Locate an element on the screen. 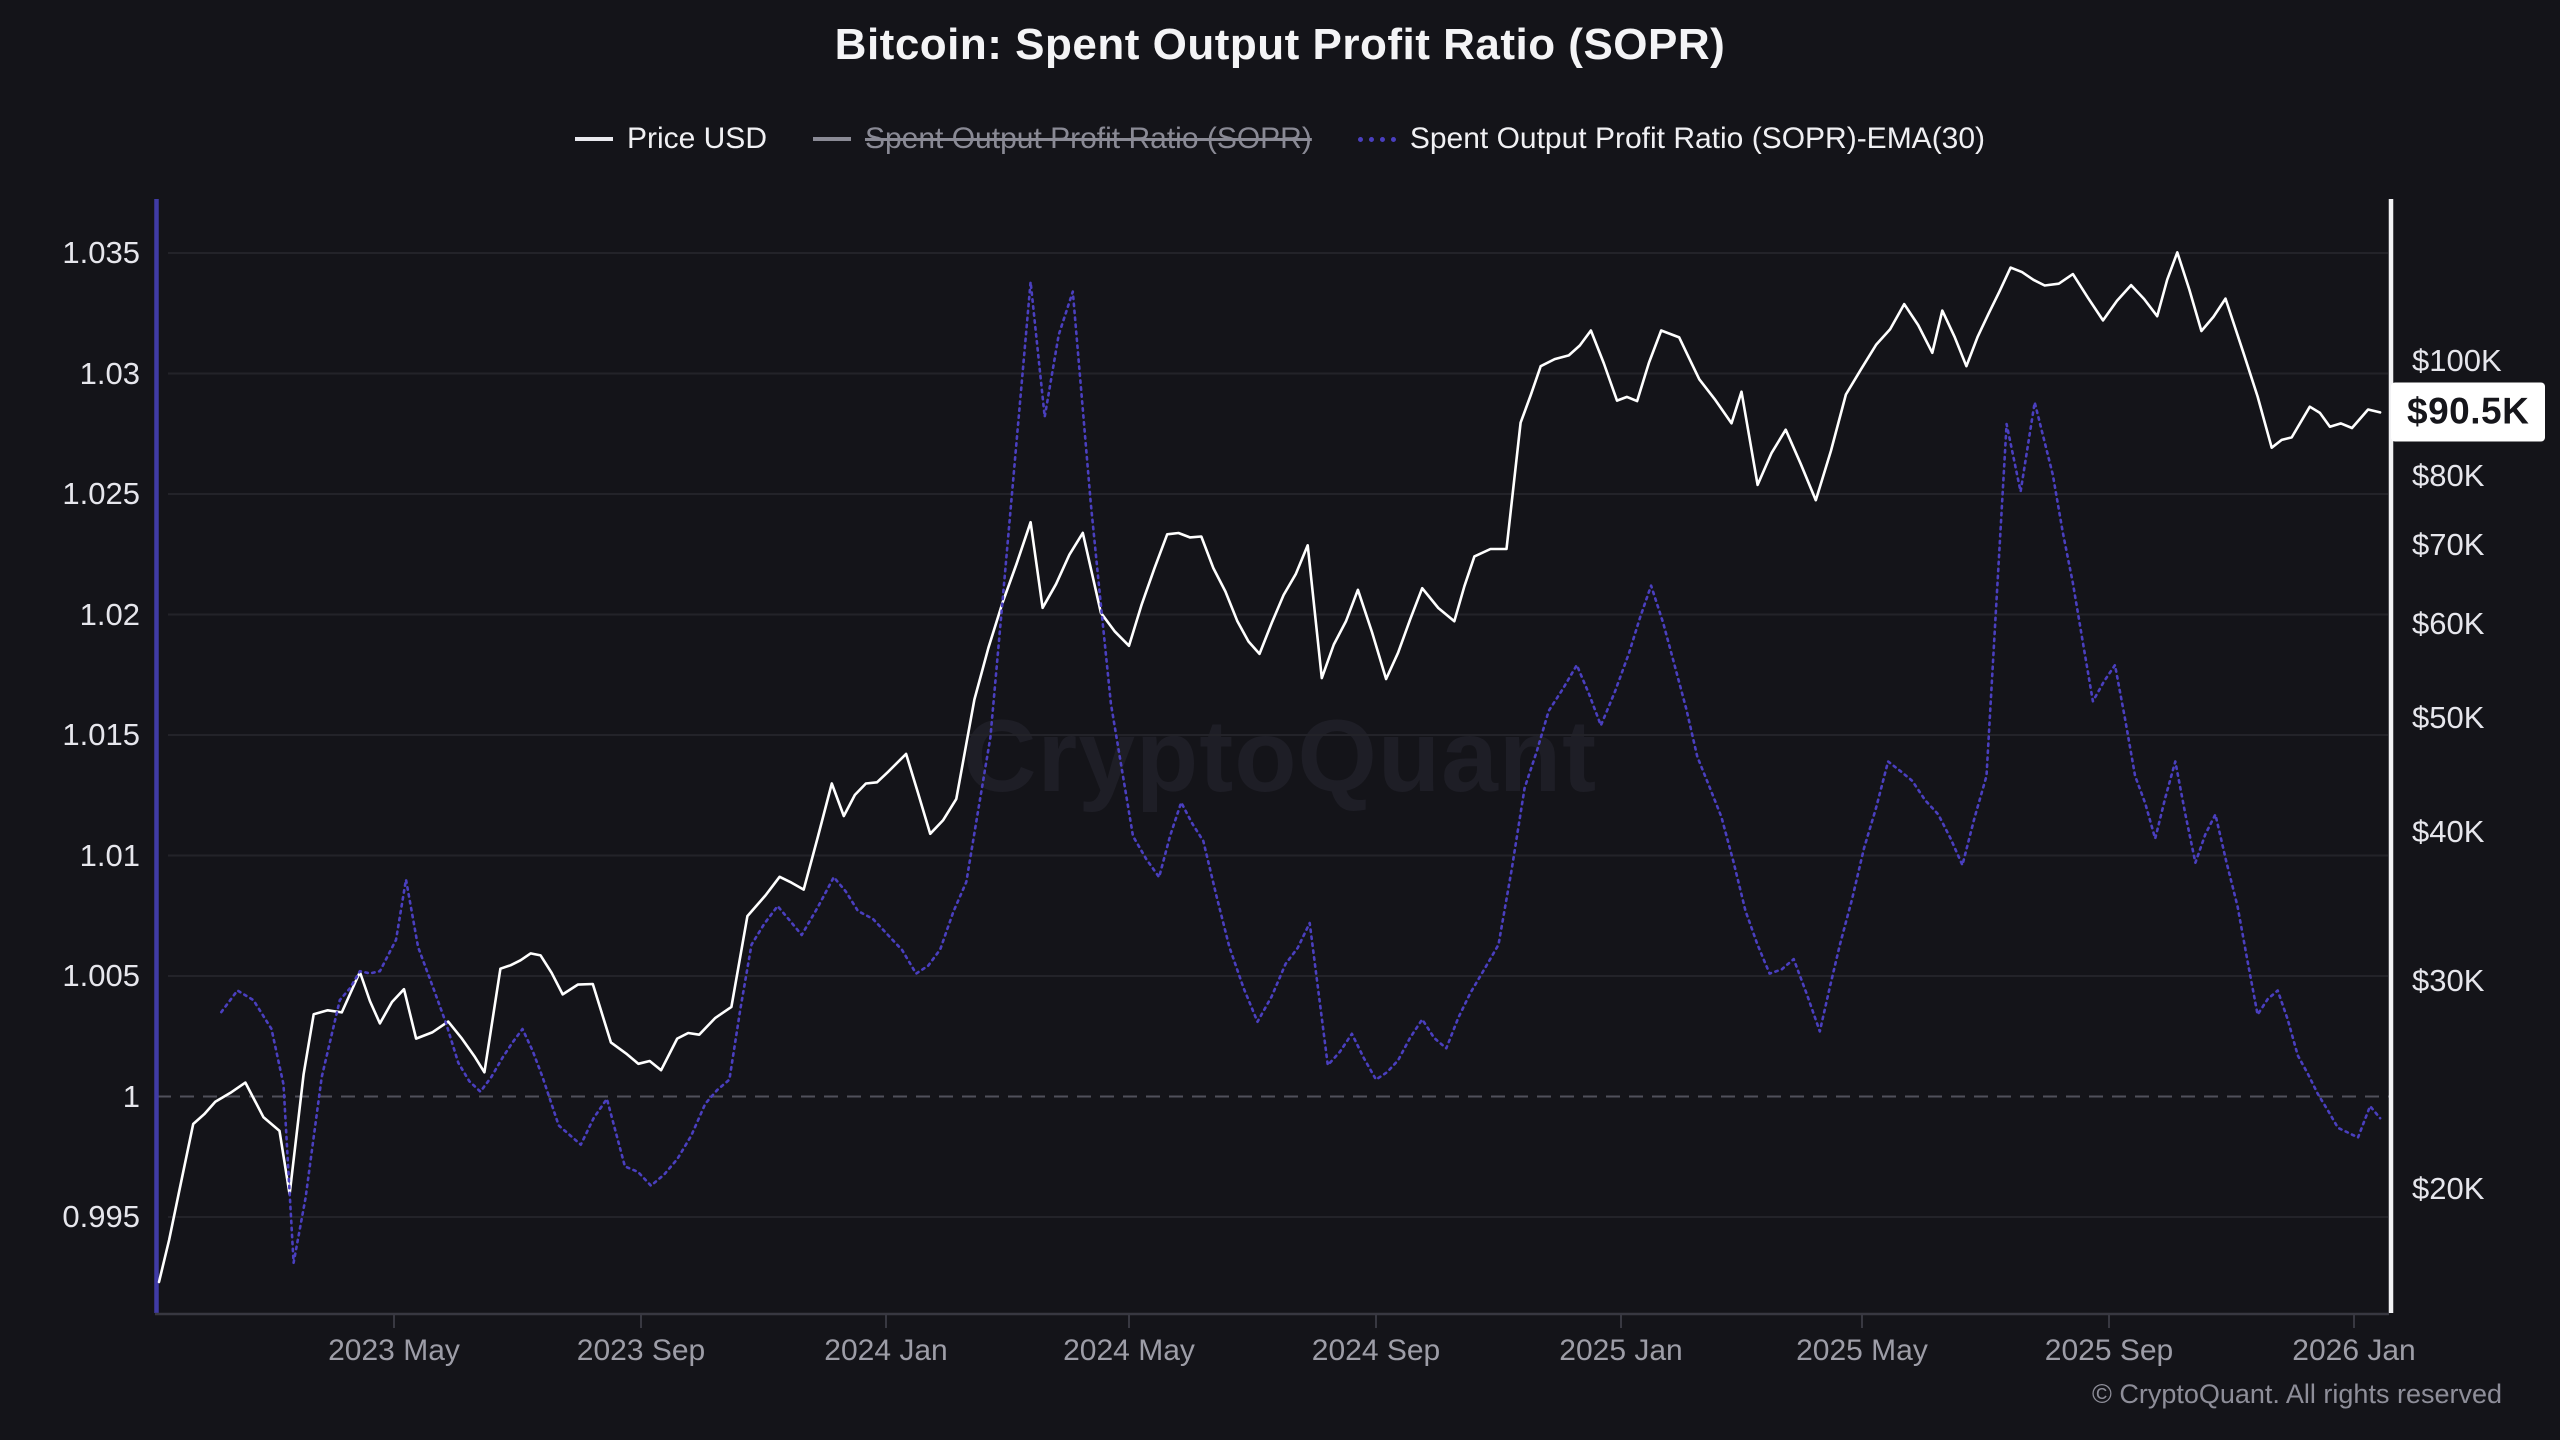 This screenshot has height=1440, width=2560. legend-label: Price USD is located at coordinates (696, 138).